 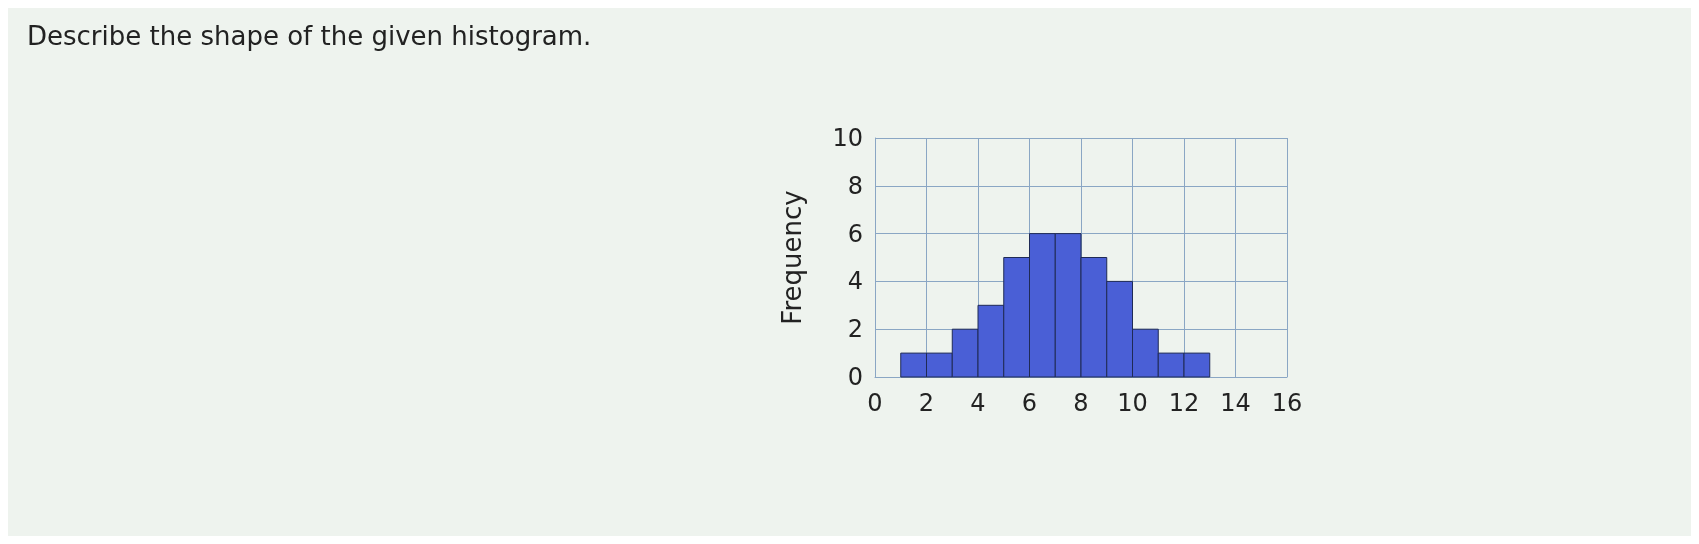 I want to click on y-tick-label: 8, so click(x=855, y=185).